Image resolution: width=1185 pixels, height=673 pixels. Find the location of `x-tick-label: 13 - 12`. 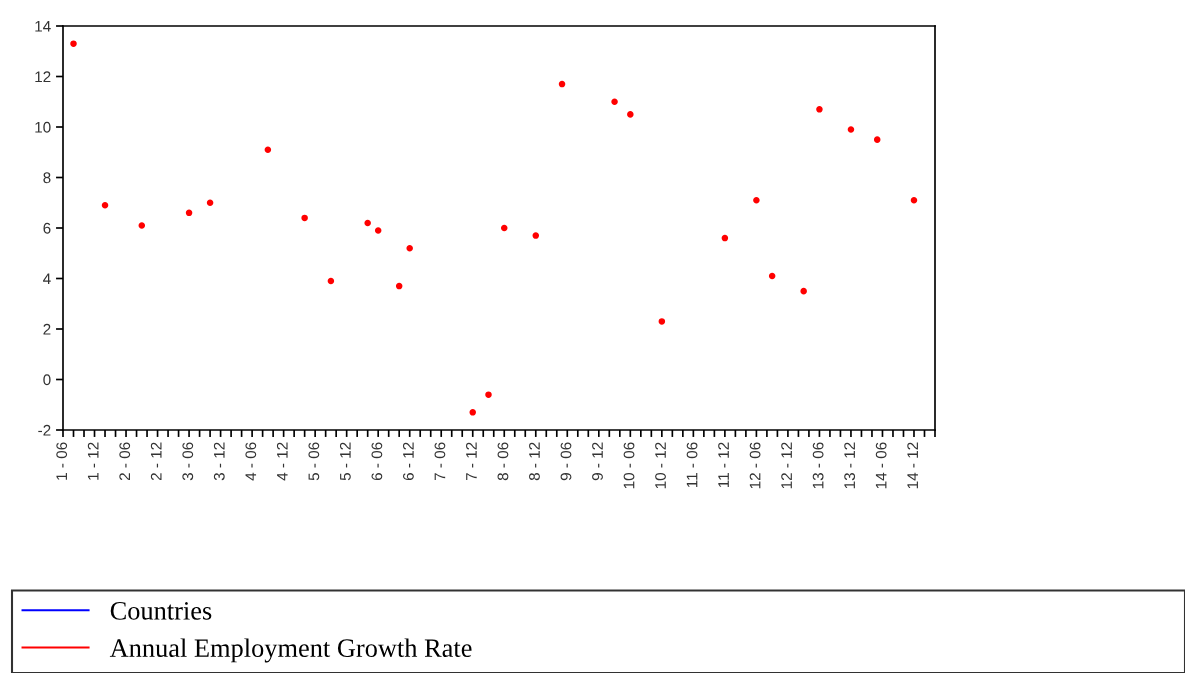

x-tick-label: 13 - 12 is located at coordinates (850, 465).